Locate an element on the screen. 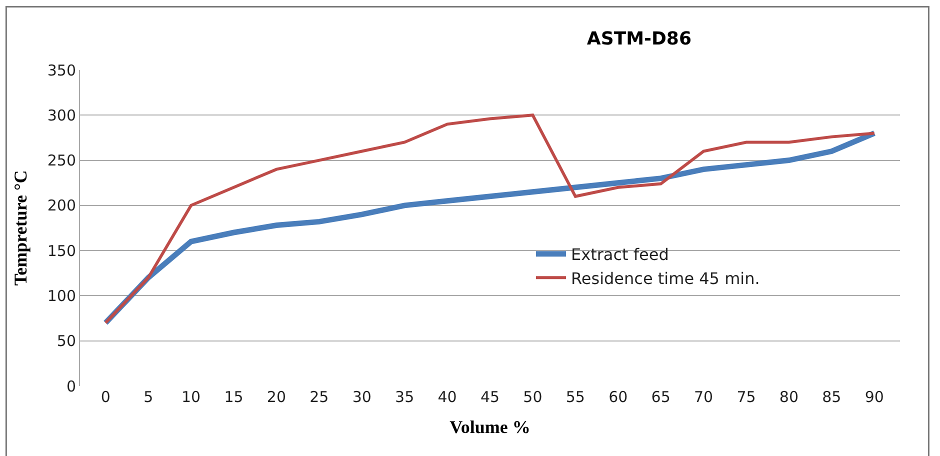 This screenshot has width=940, height=456. y-tick-label: 150 is located at coordinates (61, 251).